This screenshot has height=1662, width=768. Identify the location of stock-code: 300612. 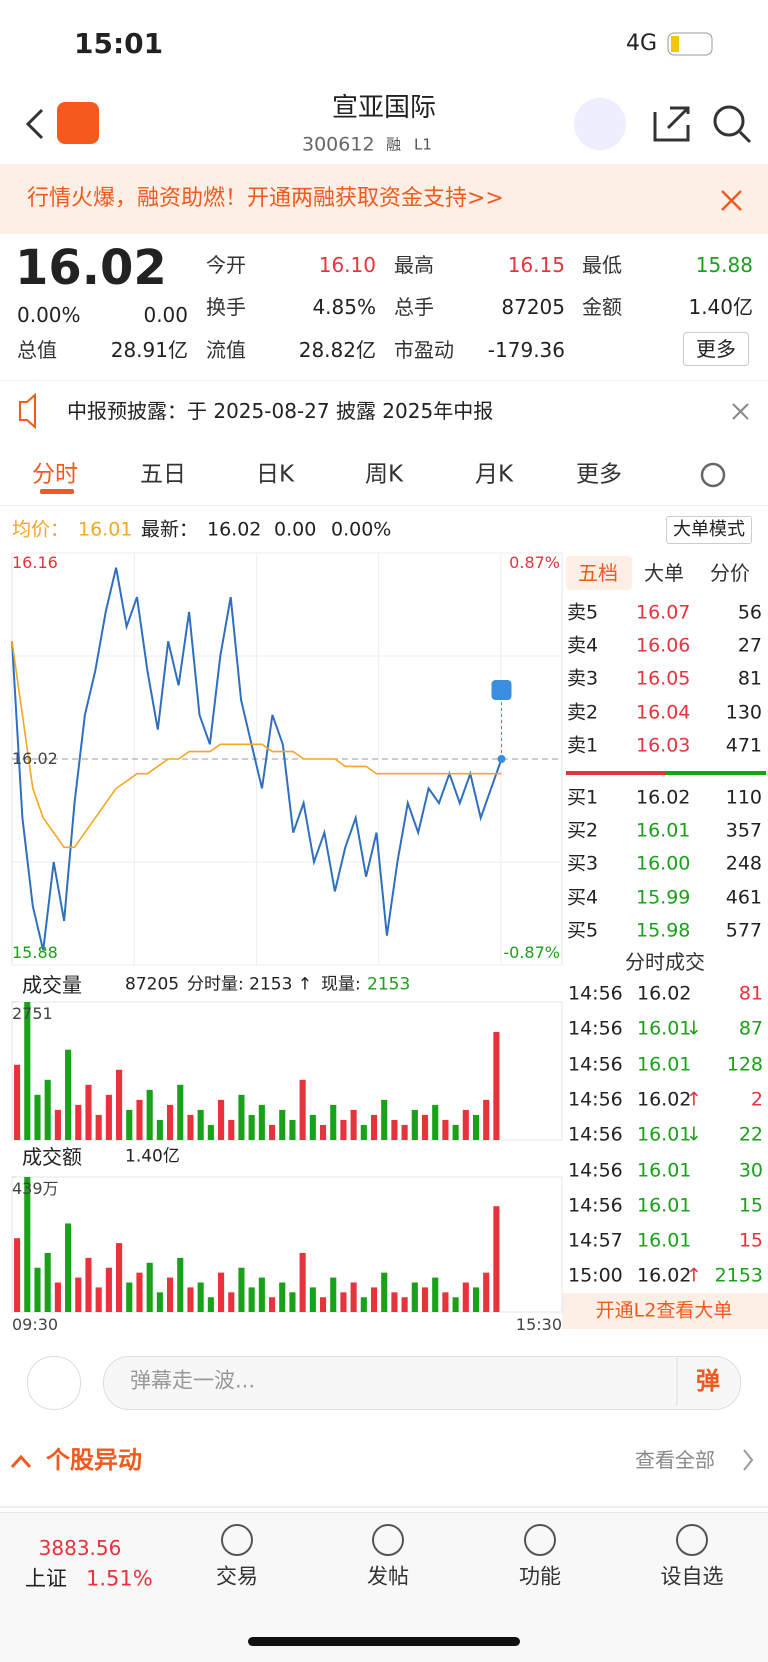
(338, 144).